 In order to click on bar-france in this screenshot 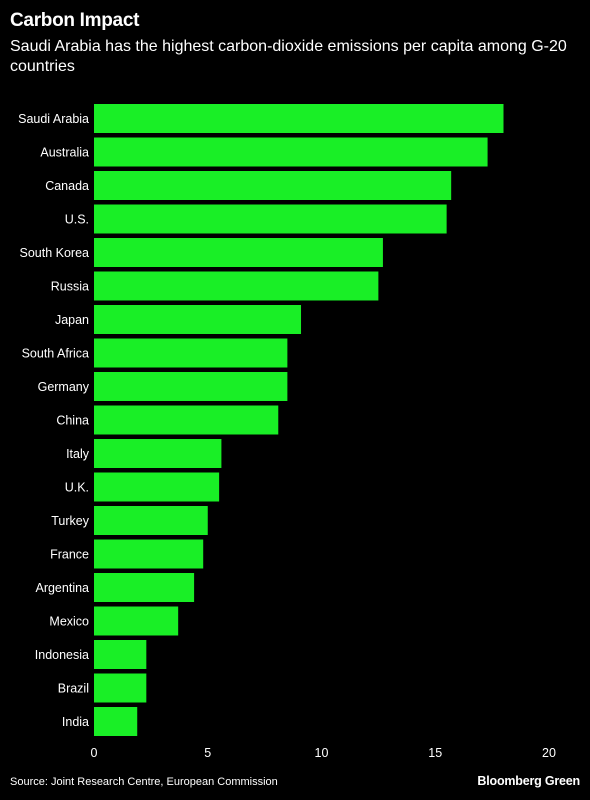, I will do `click(149, 554)`.